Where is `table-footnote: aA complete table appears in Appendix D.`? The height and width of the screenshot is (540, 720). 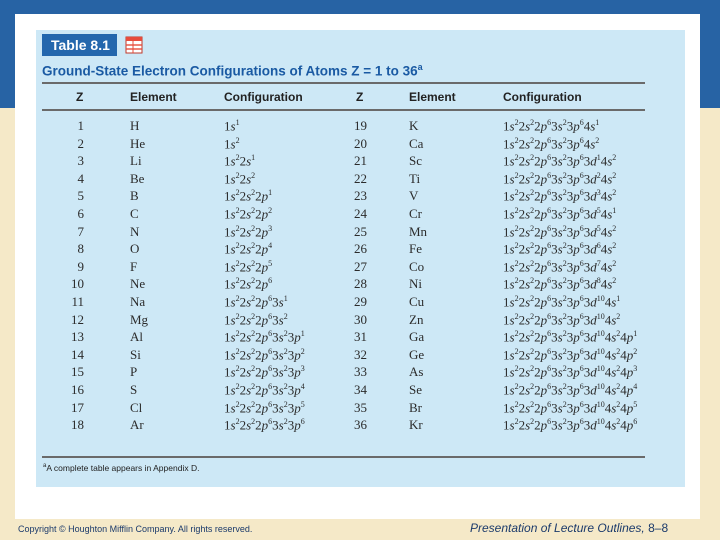 table-footnote: aA complete table appears in Appendix D. is located at coordinates (121, 468).